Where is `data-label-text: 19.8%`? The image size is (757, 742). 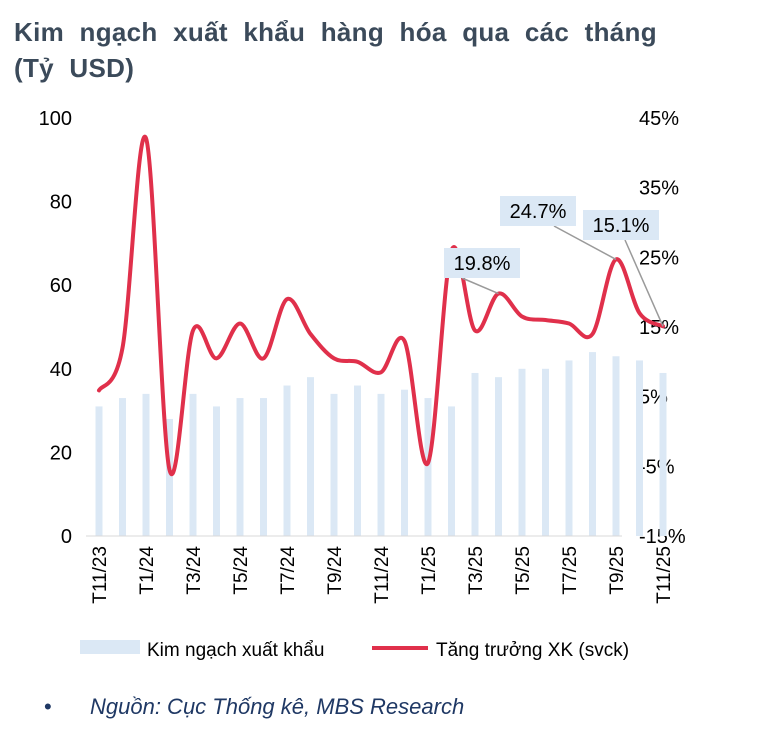
data-label-text: 19.8% is located at coordinates (482, 264).